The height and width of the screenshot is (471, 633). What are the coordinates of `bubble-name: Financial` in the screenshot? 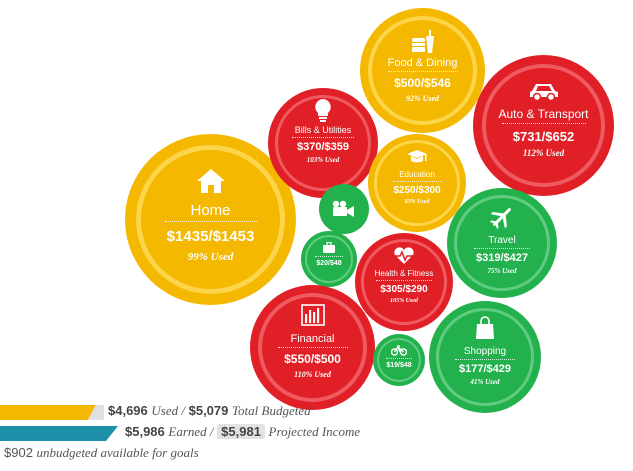 It's located at (312, 339).